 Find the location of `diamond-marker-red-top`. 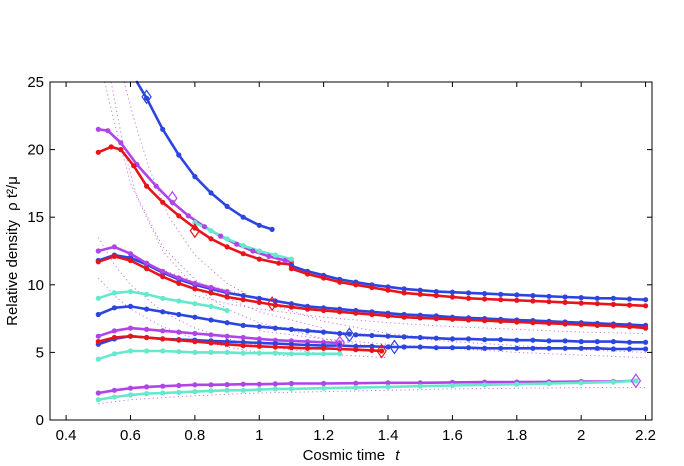

diamond-marker-red-top is located at coordinates (195, 231).